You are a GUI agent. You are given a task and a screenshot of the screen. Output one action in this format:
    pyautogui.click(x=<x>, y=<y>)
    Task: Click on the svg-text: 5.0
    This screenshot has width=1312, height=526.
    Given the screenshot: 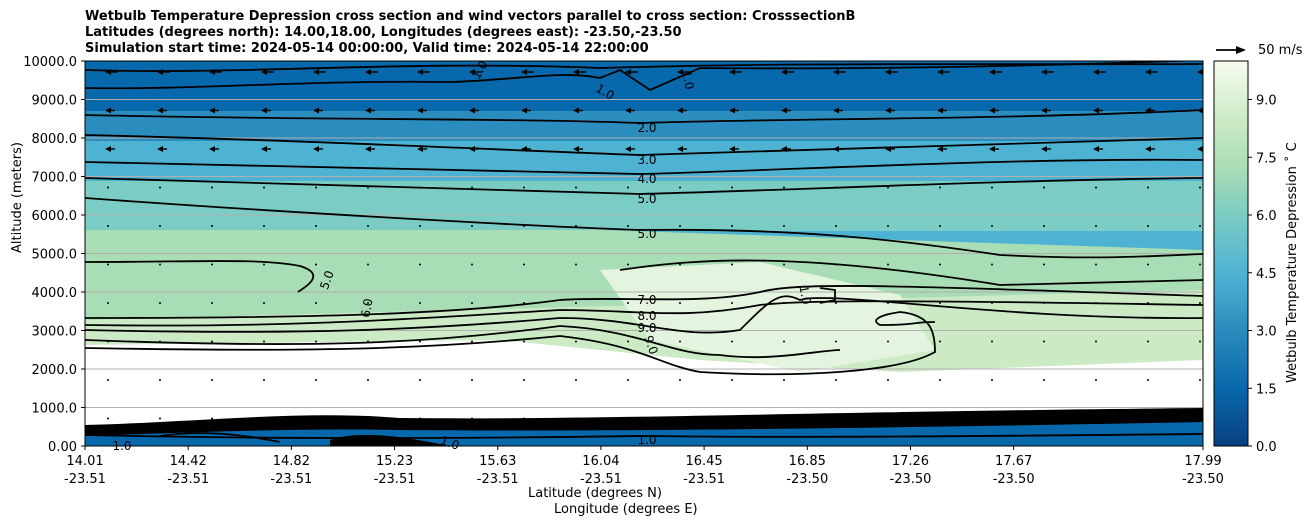 What is the action you would take?
    pyautogui.click(x=646, y=234)
    